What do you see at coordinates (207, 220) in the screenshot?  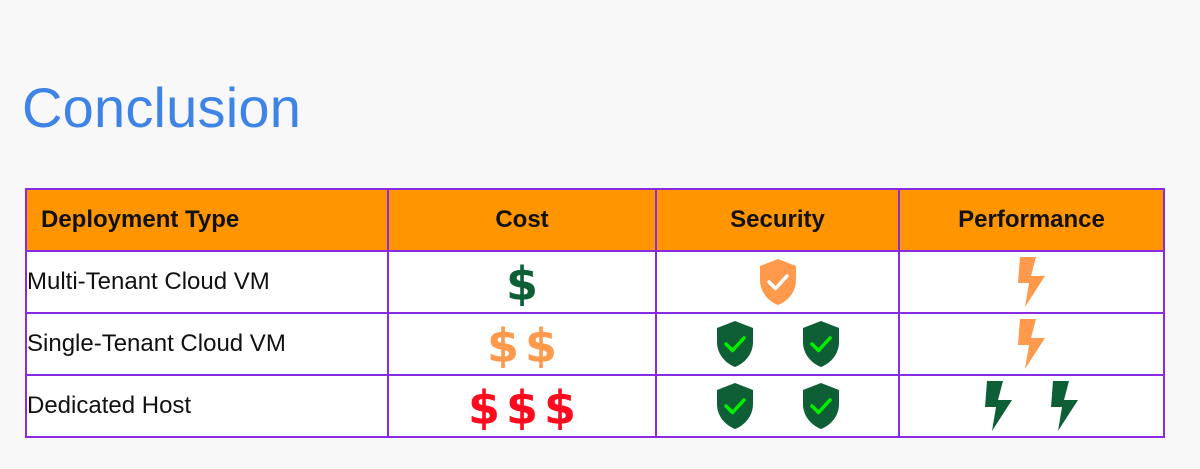 I see `header-deployment-type: Deployment Type` at bounding box center [207, 220].